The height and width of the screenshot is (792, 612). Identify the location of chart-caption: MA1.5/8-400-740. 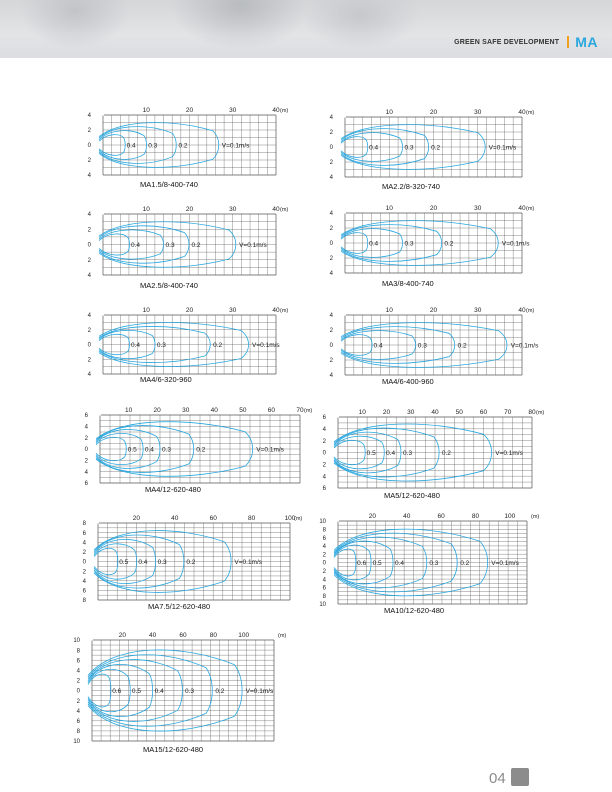
(169, 184).